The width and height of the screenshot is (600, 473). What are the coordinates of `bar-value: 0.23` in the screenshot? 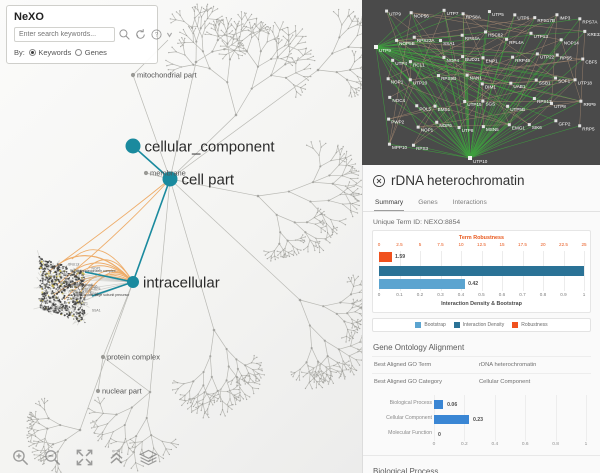 It's located at (478, 420).